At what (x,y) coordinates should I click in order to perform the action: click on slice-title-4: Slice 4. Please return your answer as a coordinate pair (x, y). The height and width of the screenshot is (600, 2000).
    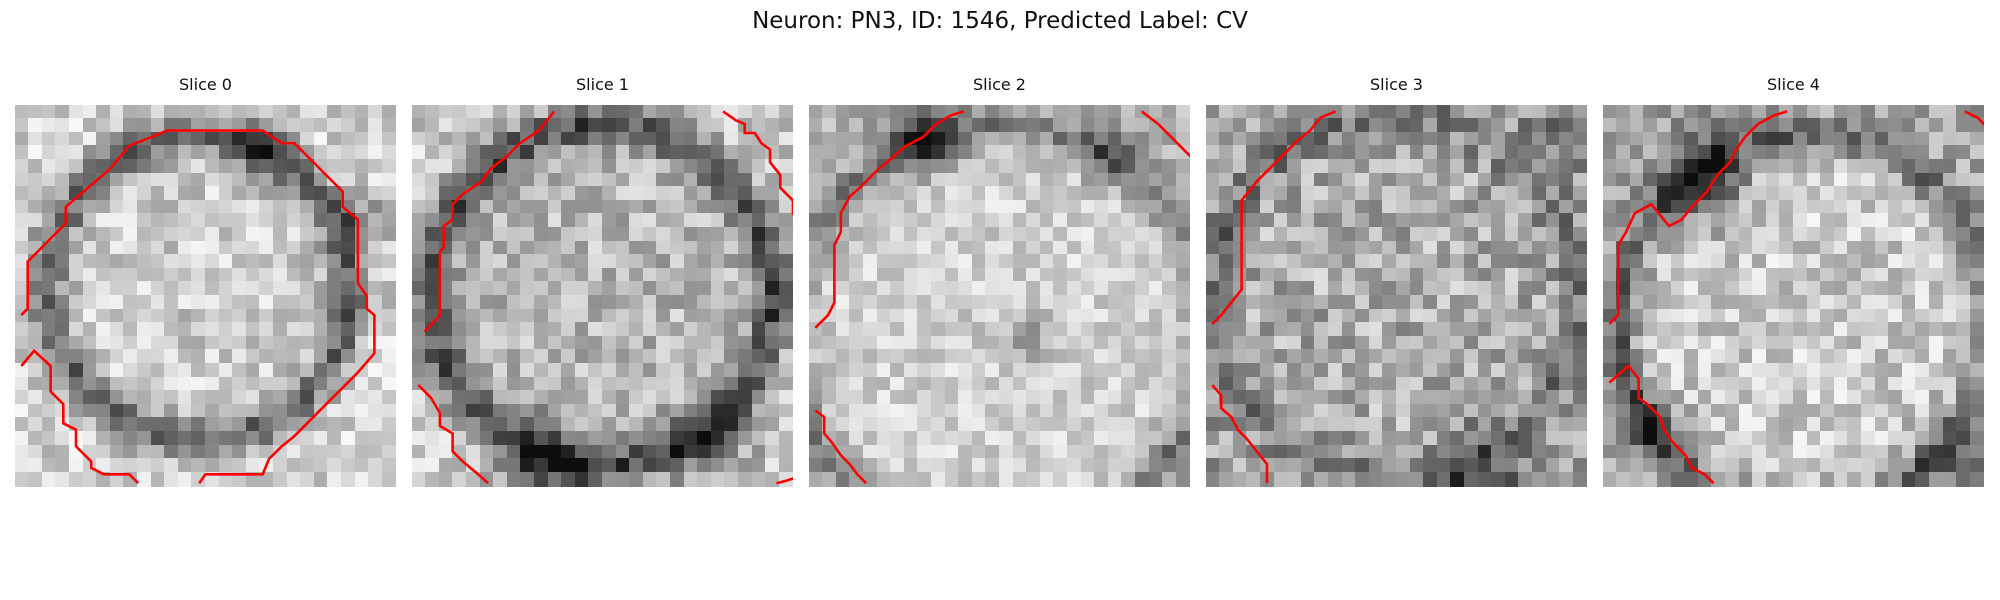
    Looking at the image, I should click on (1793, 84).